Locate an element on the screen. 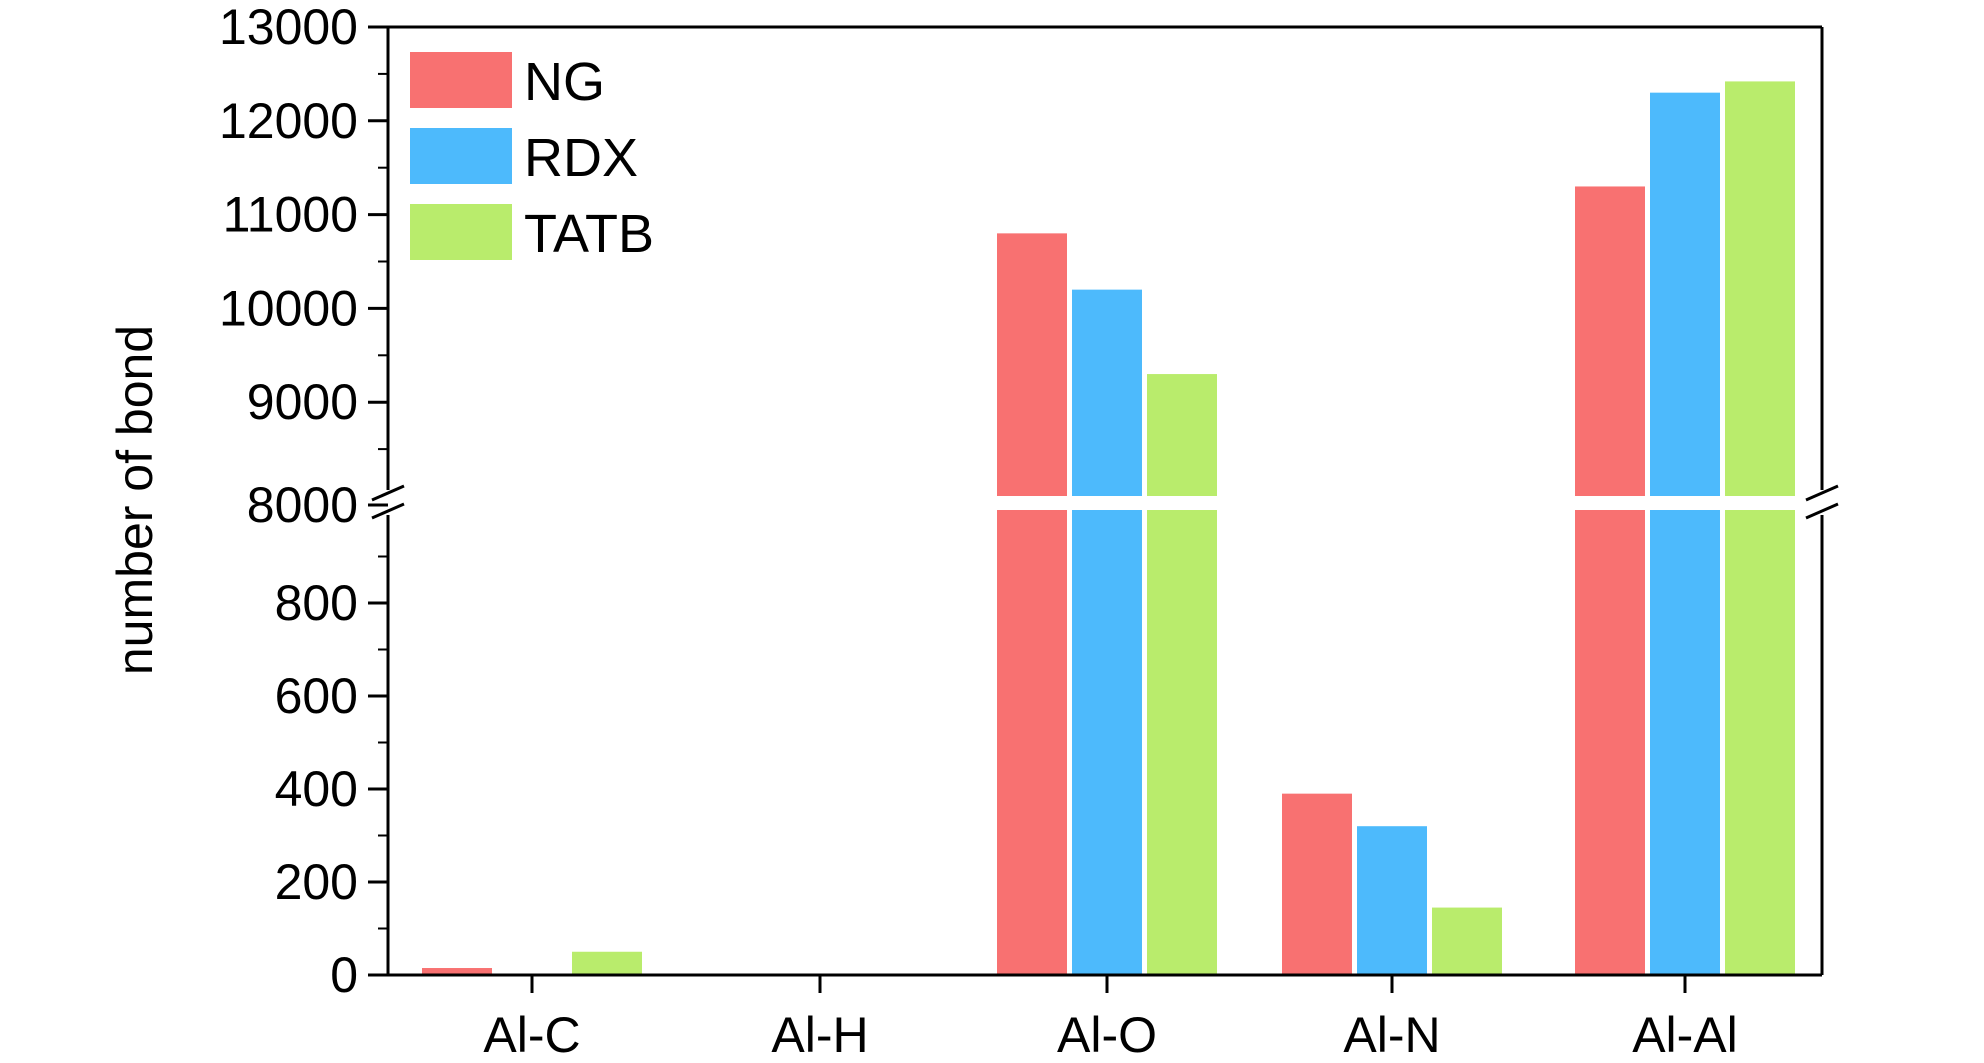 This screenshot has height=1063, width=1984. x-categories-group: Al-C Al-H Al-O Al-N Al-Al is located at coordinates (1110, 1035).